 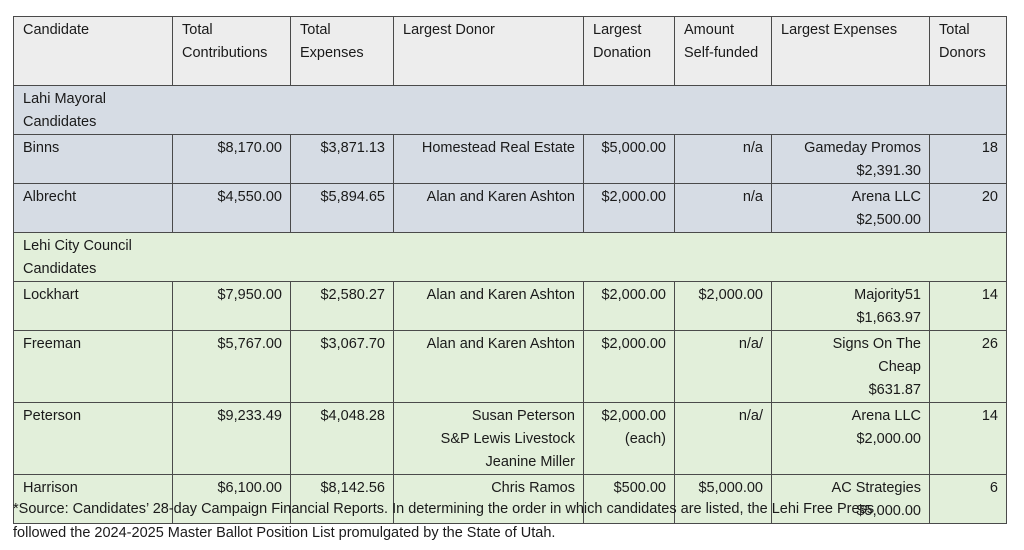 What do you see at coordinates (533, 488) in the screenshot?
I see `largest-donor-line: Chris Ramos` at bounding box center [533, 488].